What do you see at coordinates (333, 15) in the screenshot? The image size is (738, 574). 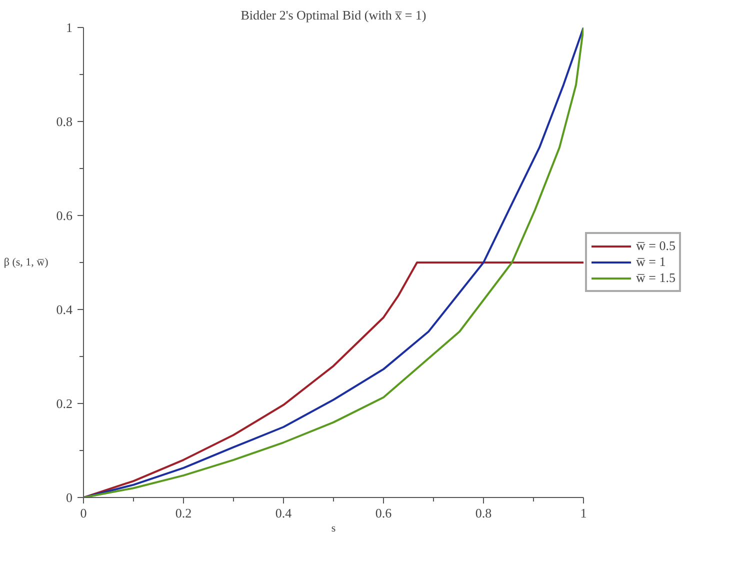 I see `chart-title: Bidder 2's Optimal Bid (with x̅ = 1)` at bounding box center [333, 15].